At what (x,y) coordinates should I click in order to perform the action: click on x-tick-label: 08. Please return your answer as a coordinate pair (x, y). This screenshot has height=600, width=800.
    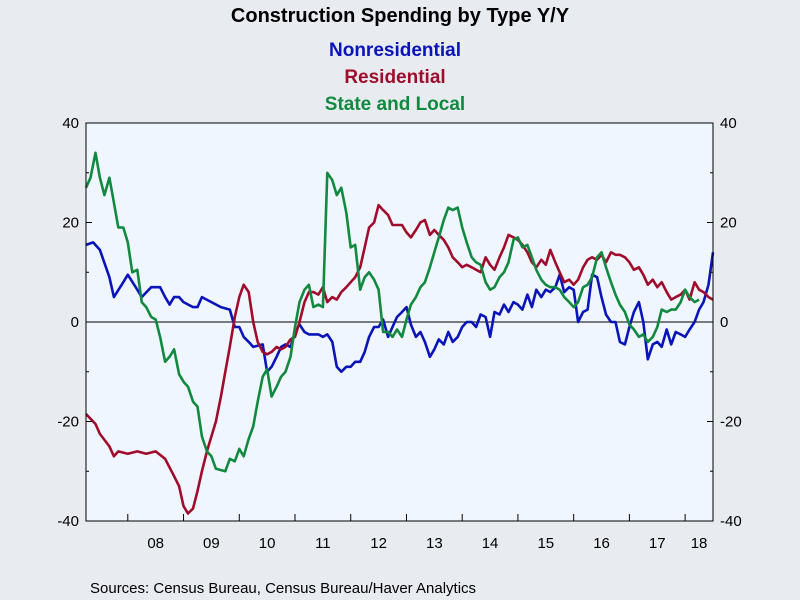
    Looking at the image, I should click on (155, 543).